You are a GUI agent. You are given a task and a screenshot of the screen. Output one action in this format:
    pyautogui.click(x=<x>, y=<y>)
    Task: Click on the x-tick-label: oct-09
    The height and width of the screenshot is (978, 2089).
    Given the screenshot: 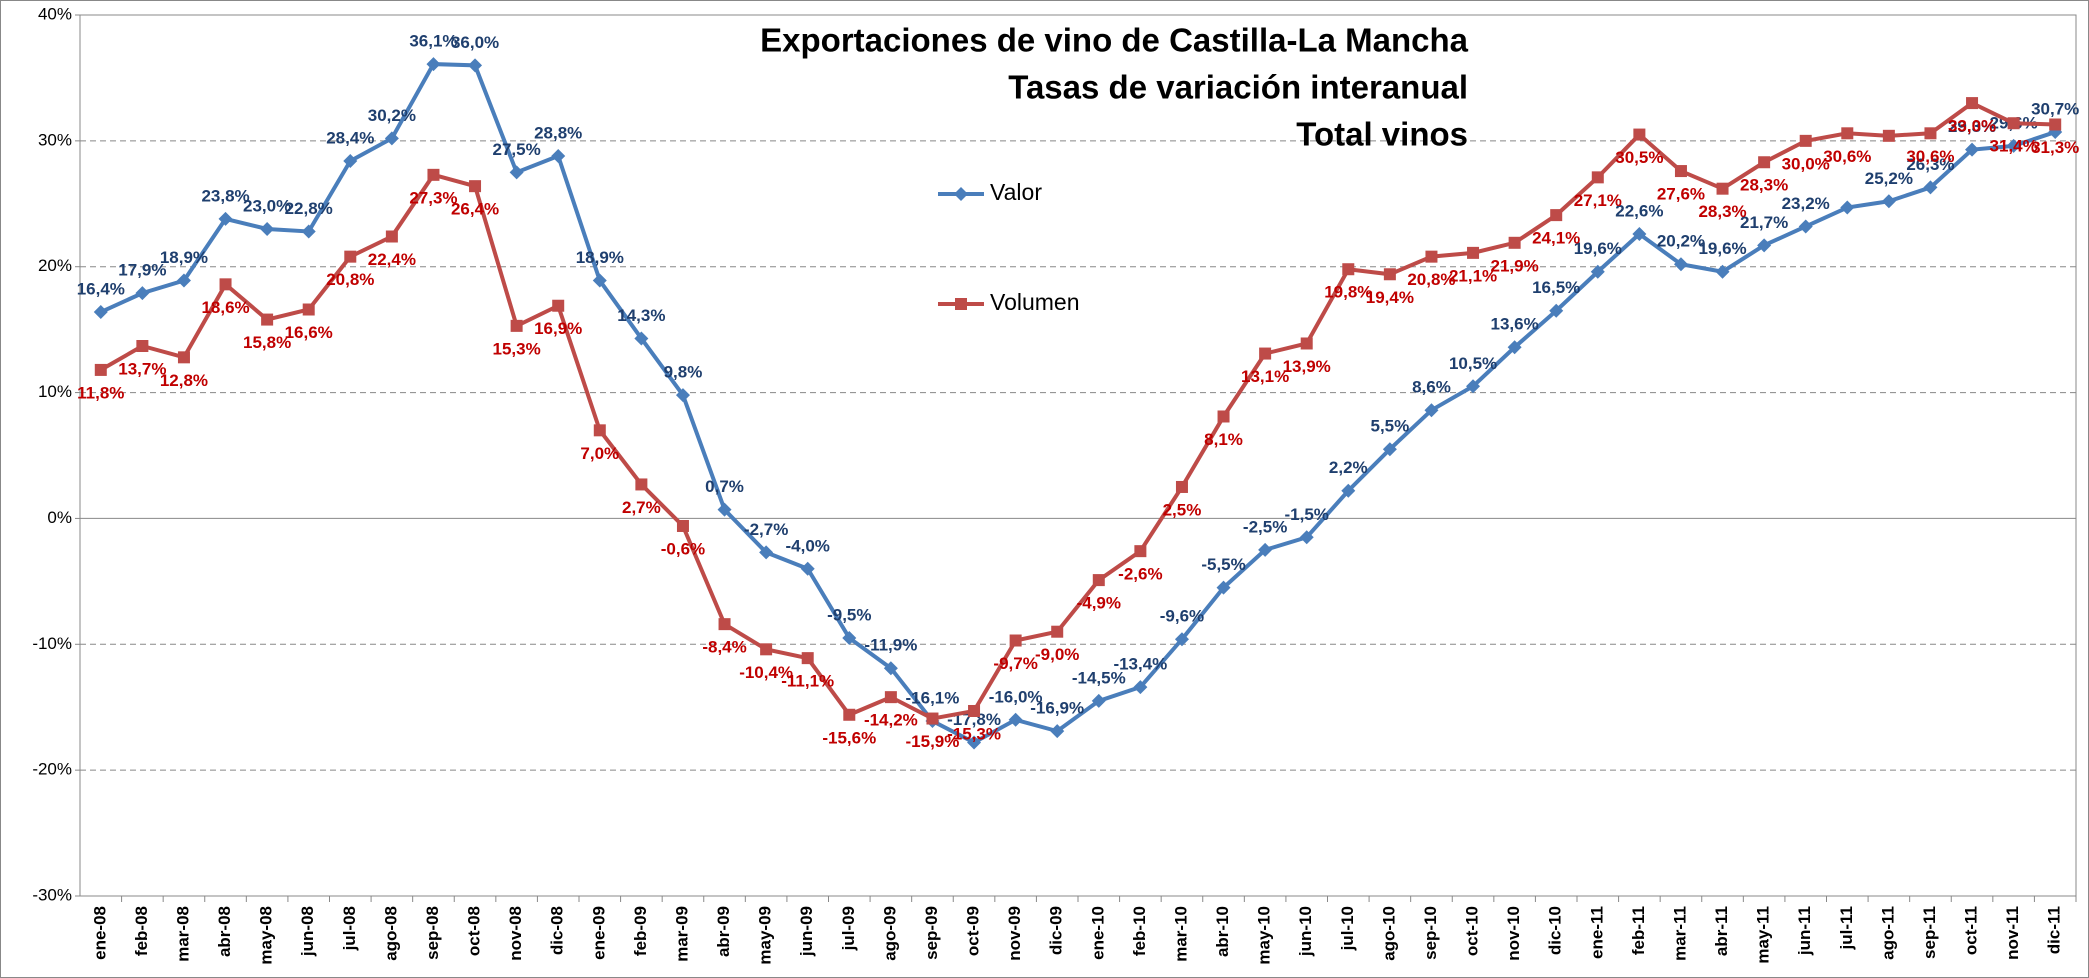 What is the action you would take?
    pyautogui.click(x=973, y=931)
    